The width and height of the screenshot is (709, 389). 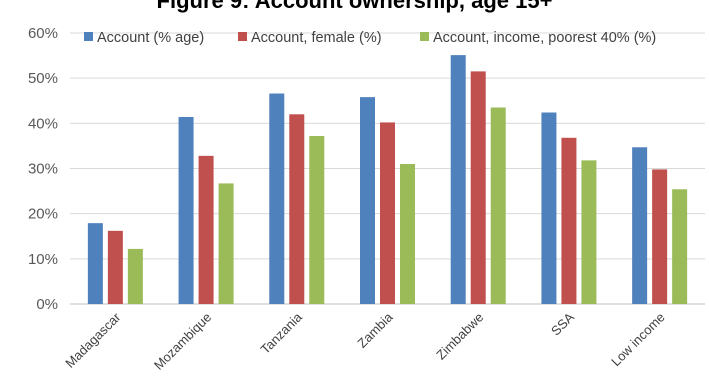 I want to click on legend-label: Account, income, poorest 40% (%), so click(x=544, y=38).